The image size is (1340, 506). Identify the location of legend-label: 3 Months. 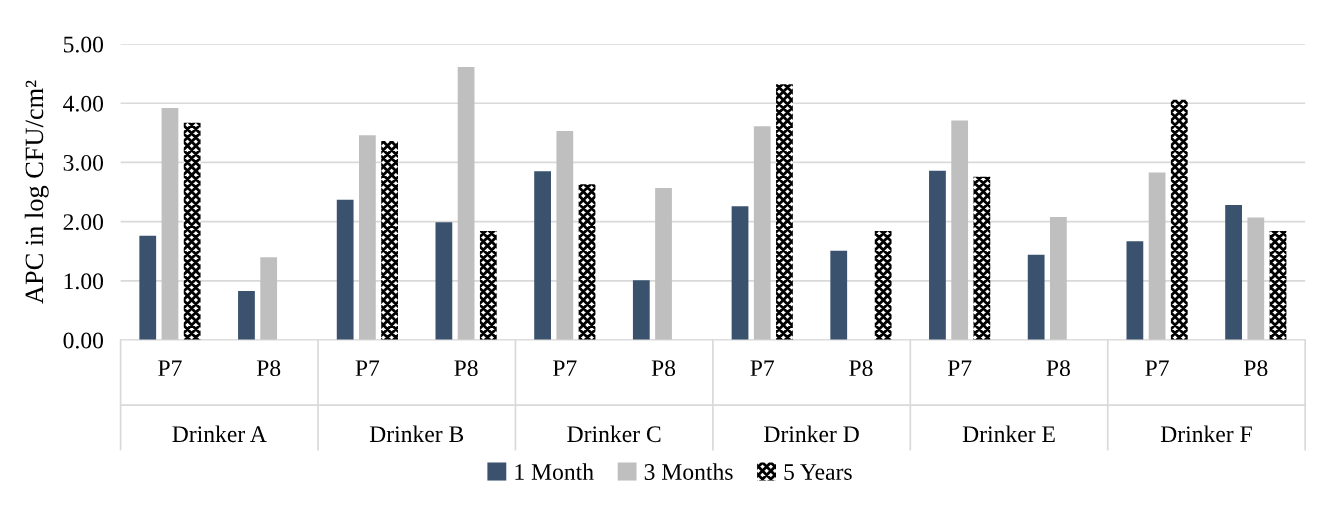
(688, 471).